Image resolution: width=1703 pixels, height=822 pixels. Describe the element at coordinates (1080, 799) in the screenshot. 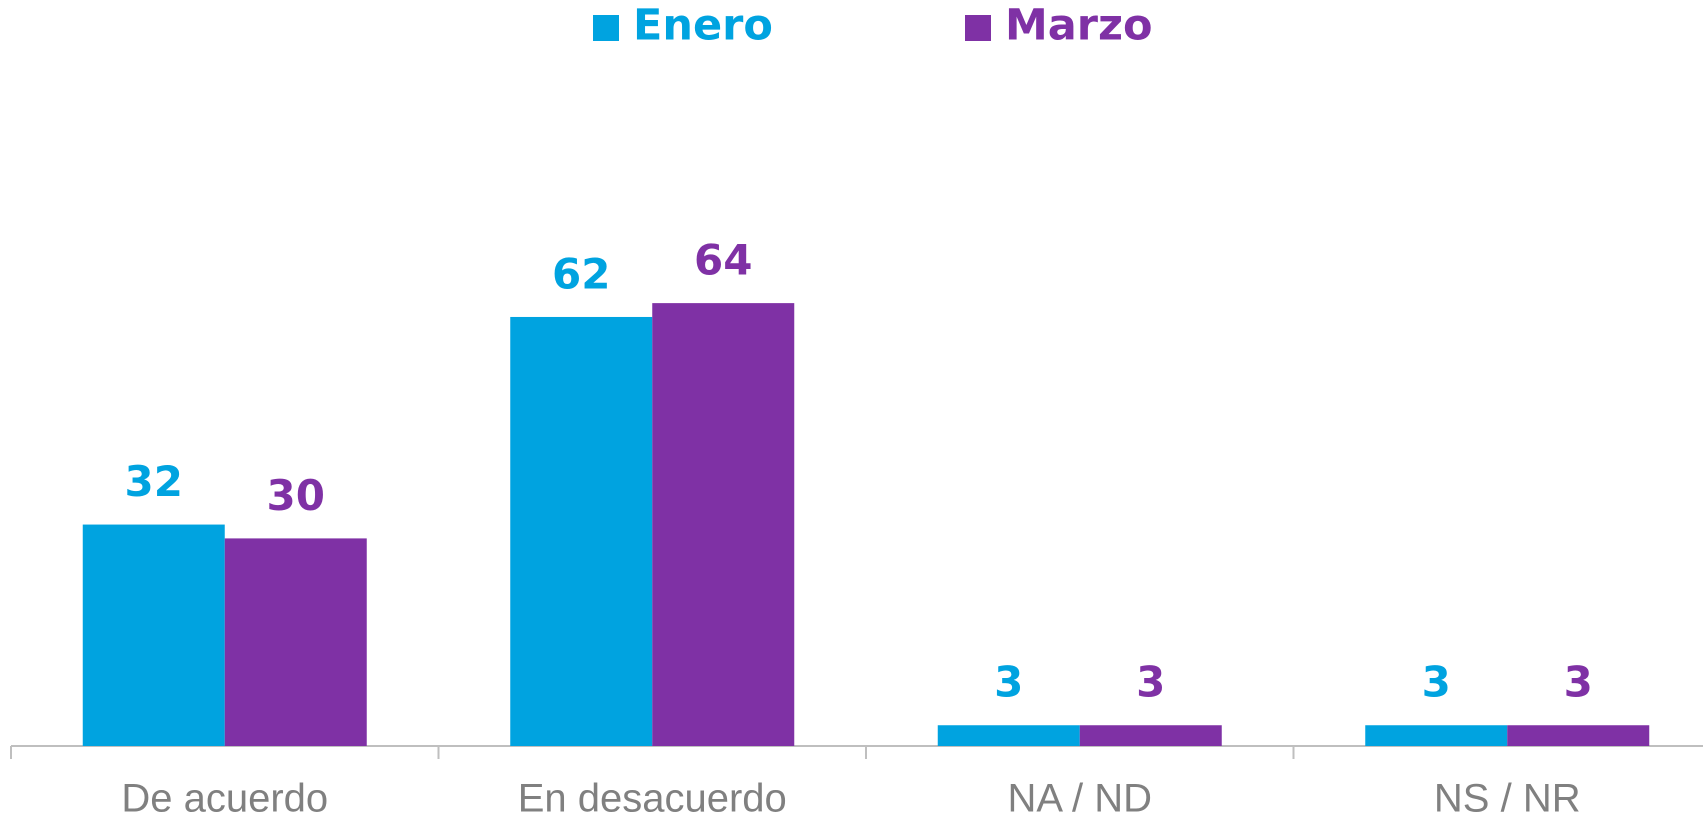

I see `x-tick-label: NA / ND` at that location.